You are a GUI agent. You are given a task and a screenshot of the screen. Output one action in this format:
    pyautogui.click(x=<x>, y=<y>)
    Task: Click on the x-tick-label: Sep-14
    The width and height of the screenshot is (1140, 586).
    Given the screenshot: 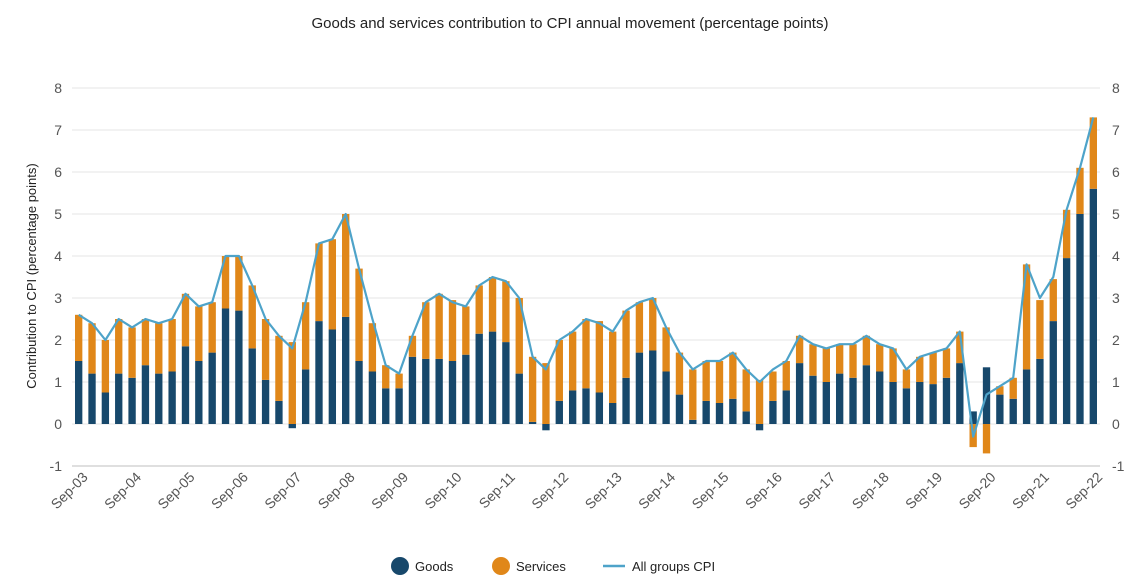 What is the action you would take?
    pyautogui.click(x=656, y=490)
    